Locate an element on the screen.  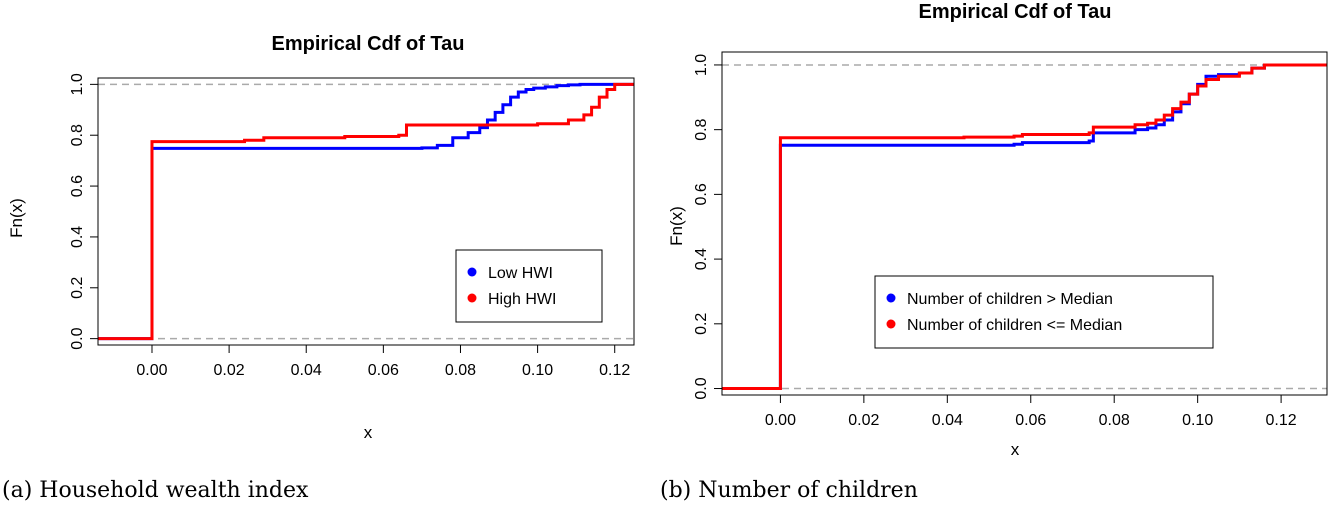
chart-b-legend-label-1: Number of children <= Median is located at coordinates (1014, 325).